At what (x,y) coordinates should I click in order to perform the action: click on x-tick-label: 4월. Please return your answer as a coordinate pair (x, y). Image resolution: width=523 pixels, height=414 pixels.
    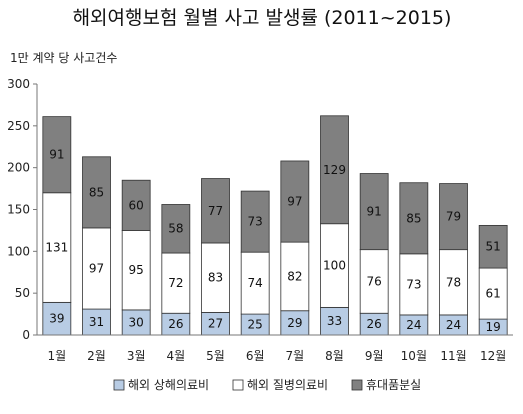
    Looking at the image, I should click on (175, 356).